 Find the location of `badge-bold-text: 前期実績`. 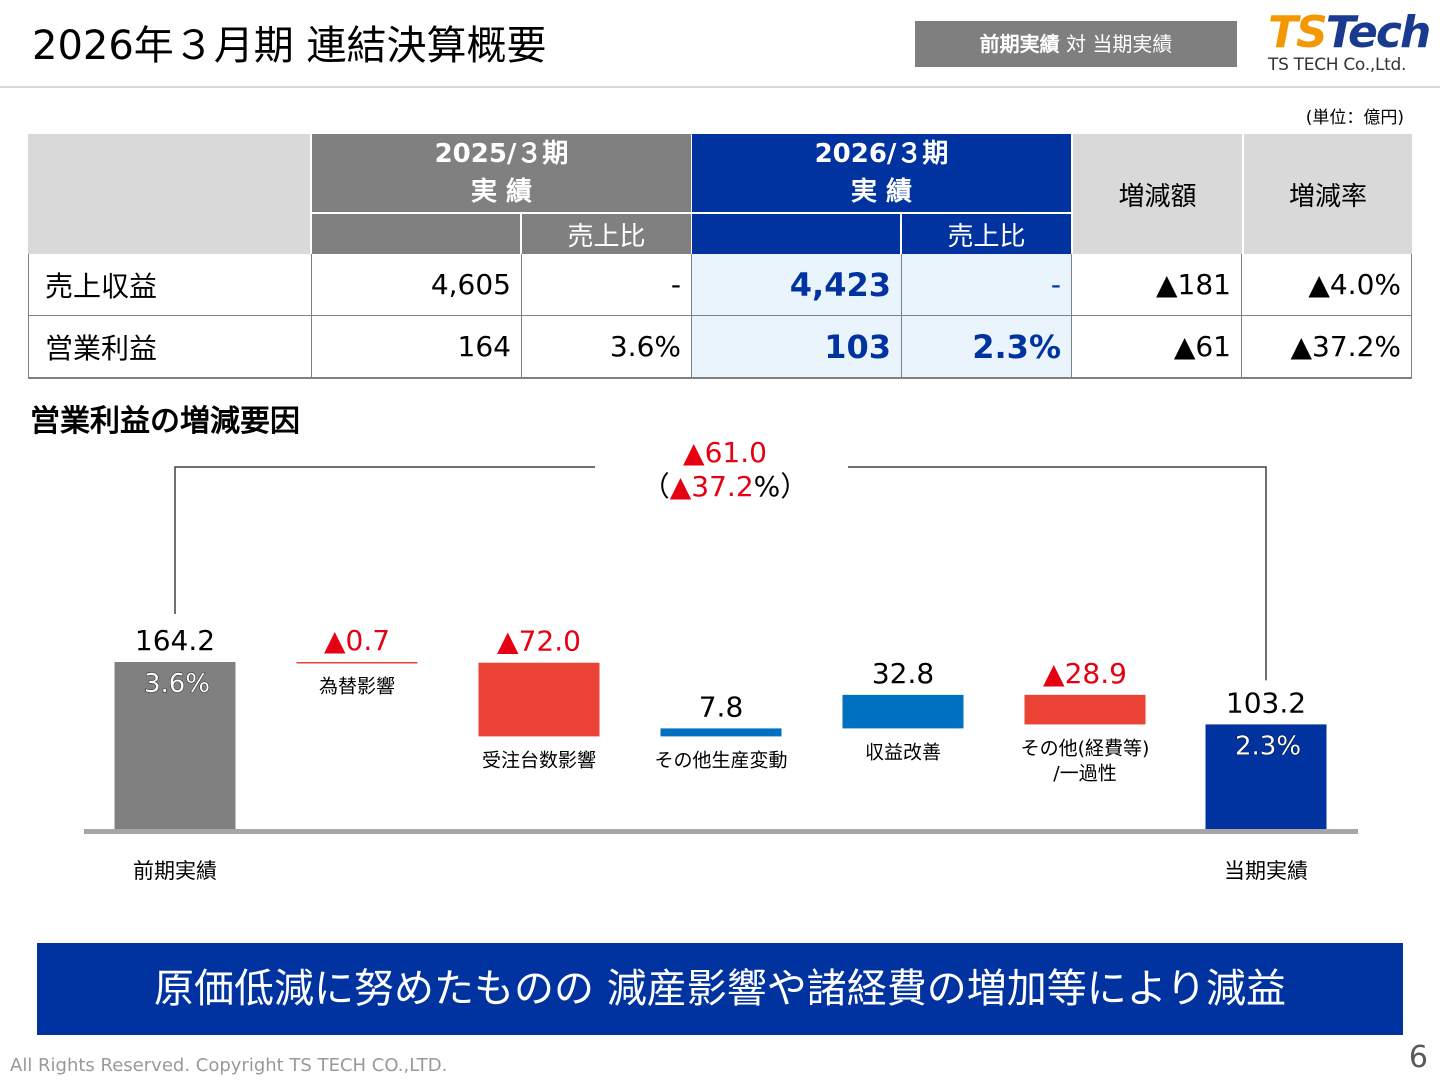

badge-bold-text: 前期実績 is located at coordinates (1019, 44).